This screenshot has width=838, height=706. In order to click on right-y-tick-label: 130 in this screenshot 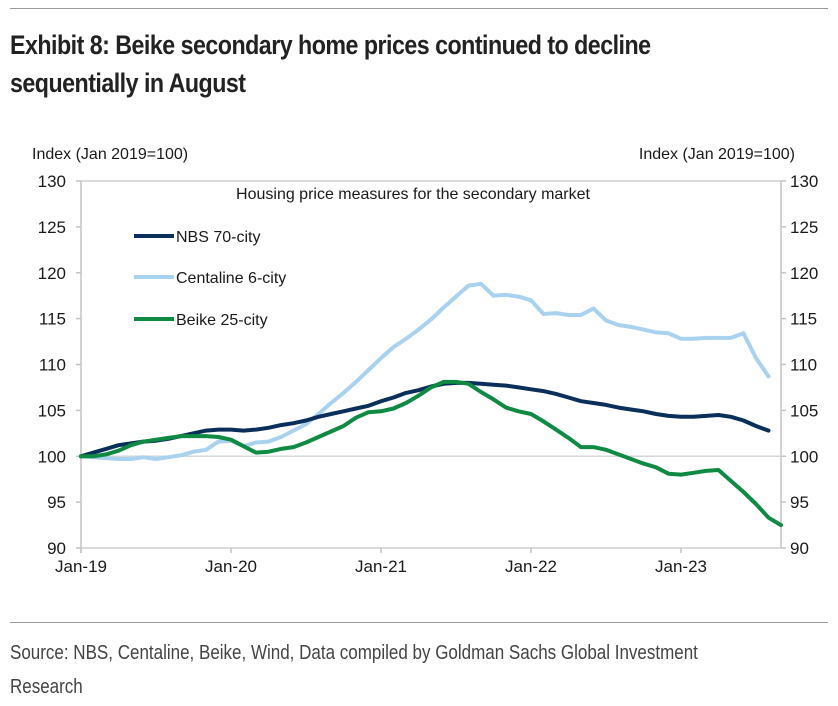, I will do `click(804, 181)`.